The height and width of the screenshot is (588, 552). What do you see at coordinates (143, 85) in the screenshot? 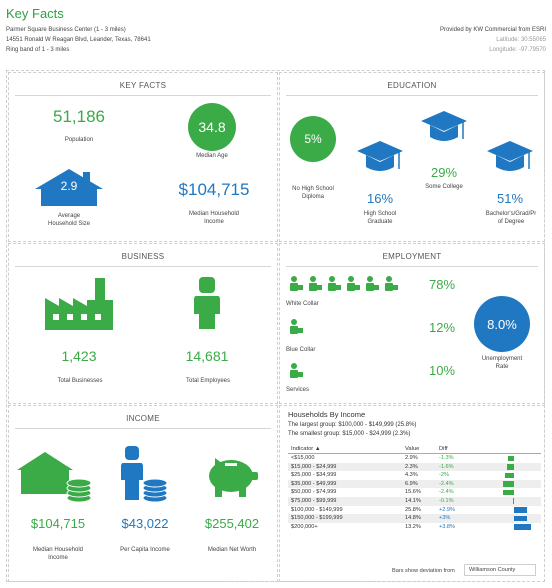
I see `key-facts-title: KEY FACTS` at bounding box center [143, 85].